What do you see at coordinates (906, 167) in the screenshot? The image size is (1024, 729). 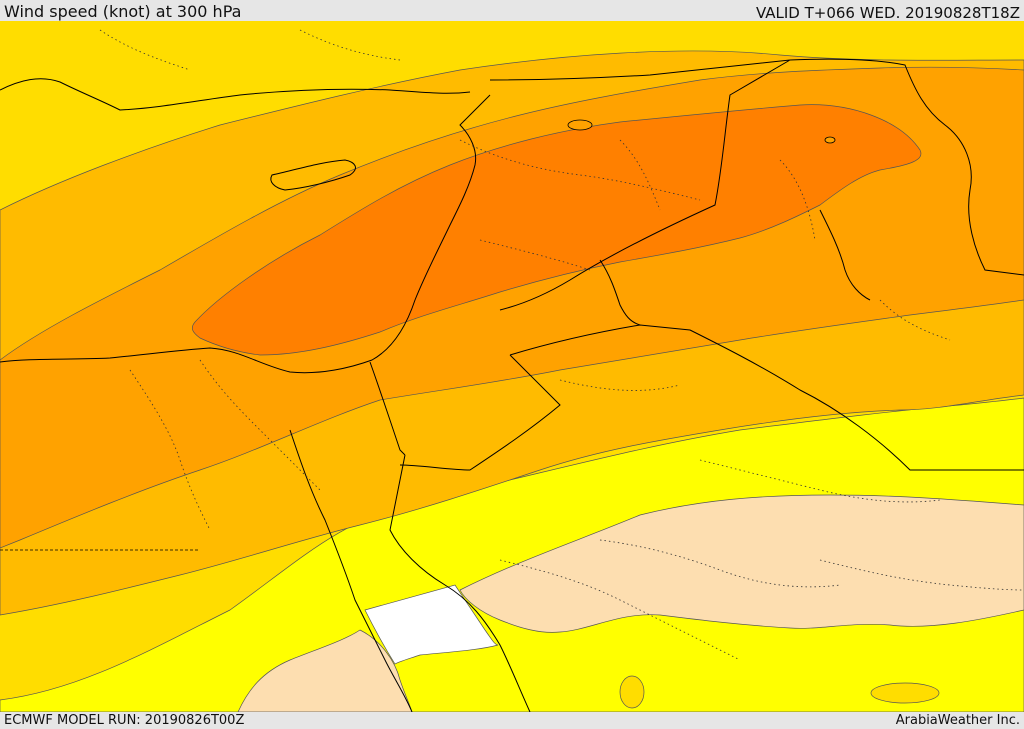 I see `border-iran-iraq` at bounding box center [906, 167].